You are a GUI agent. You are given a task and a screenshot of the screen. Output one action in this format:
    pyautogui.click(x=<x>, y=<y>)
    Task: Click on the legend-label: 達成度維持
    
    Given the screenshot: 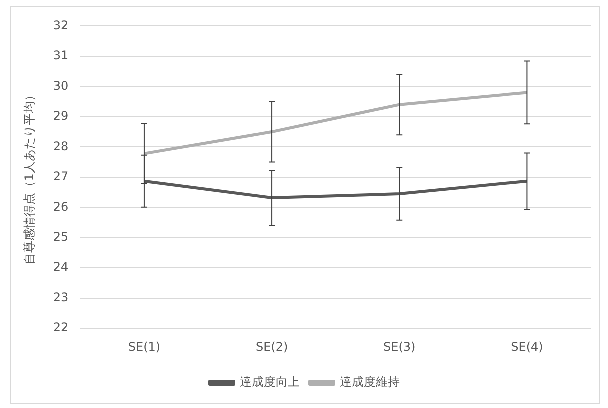 What is the action you would take?
    pyautogui.click(x=370, y=382)
    